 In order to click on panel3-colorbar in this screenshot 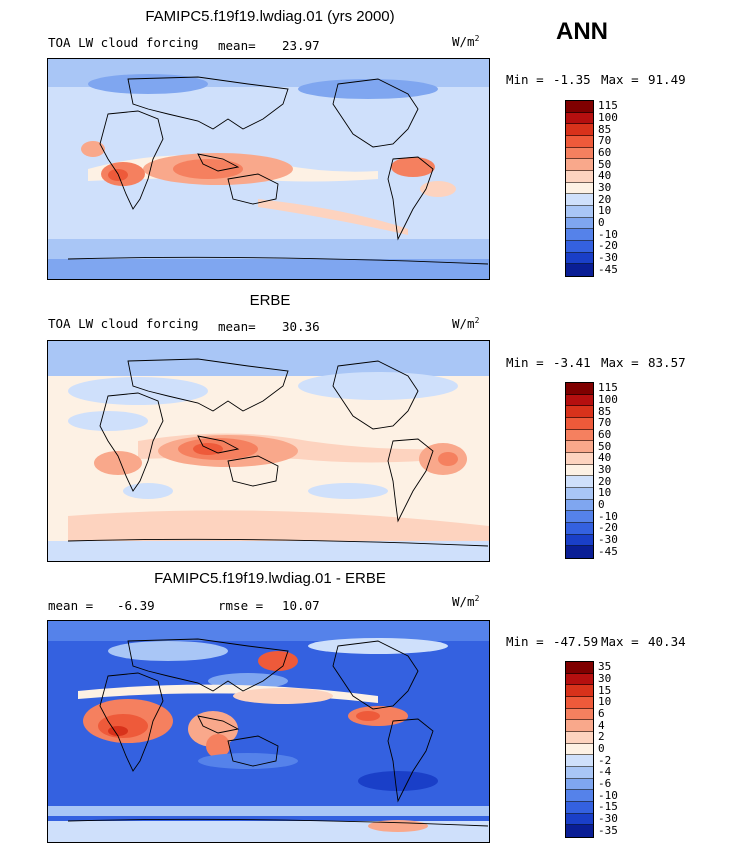, I will do `click(579, 749)`.